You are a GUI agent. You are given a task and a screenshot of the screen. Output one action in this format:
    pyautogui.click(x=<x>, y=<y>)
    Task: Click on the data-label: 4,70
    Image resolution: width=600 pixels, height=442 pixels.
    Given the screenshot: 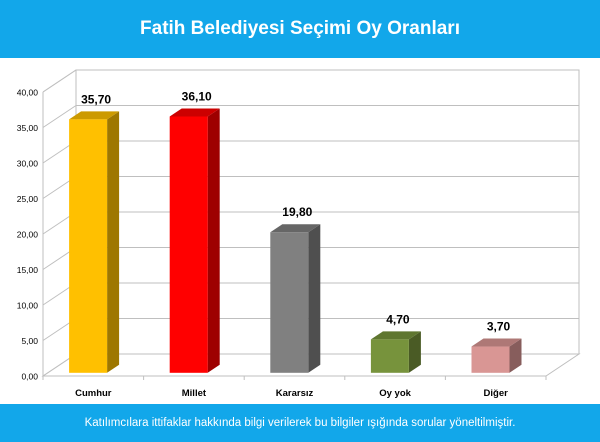 What is the action you would take?
    pyautogui.click(x=398, y=319)
    